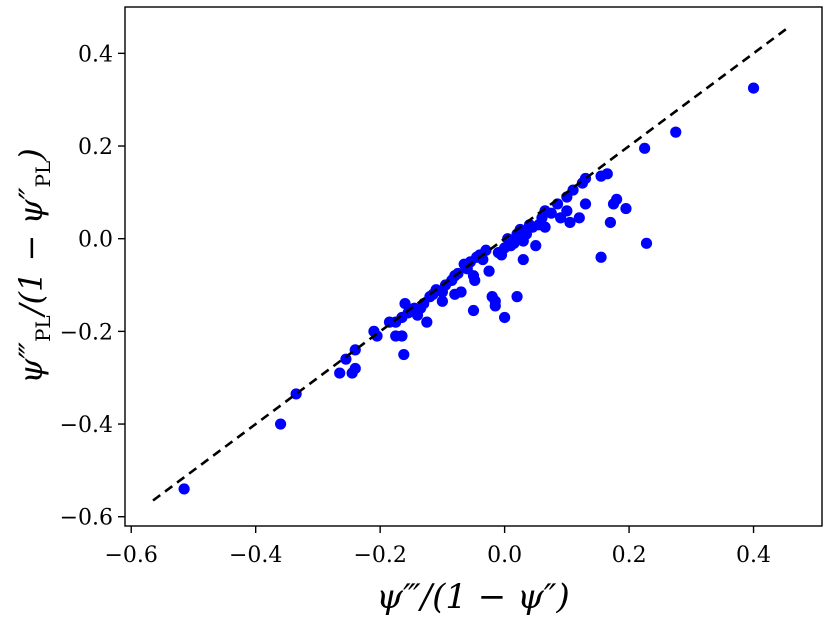 The image size is (830, 623). I want to click on x-tick-label: −0.4, so click(255, 555).